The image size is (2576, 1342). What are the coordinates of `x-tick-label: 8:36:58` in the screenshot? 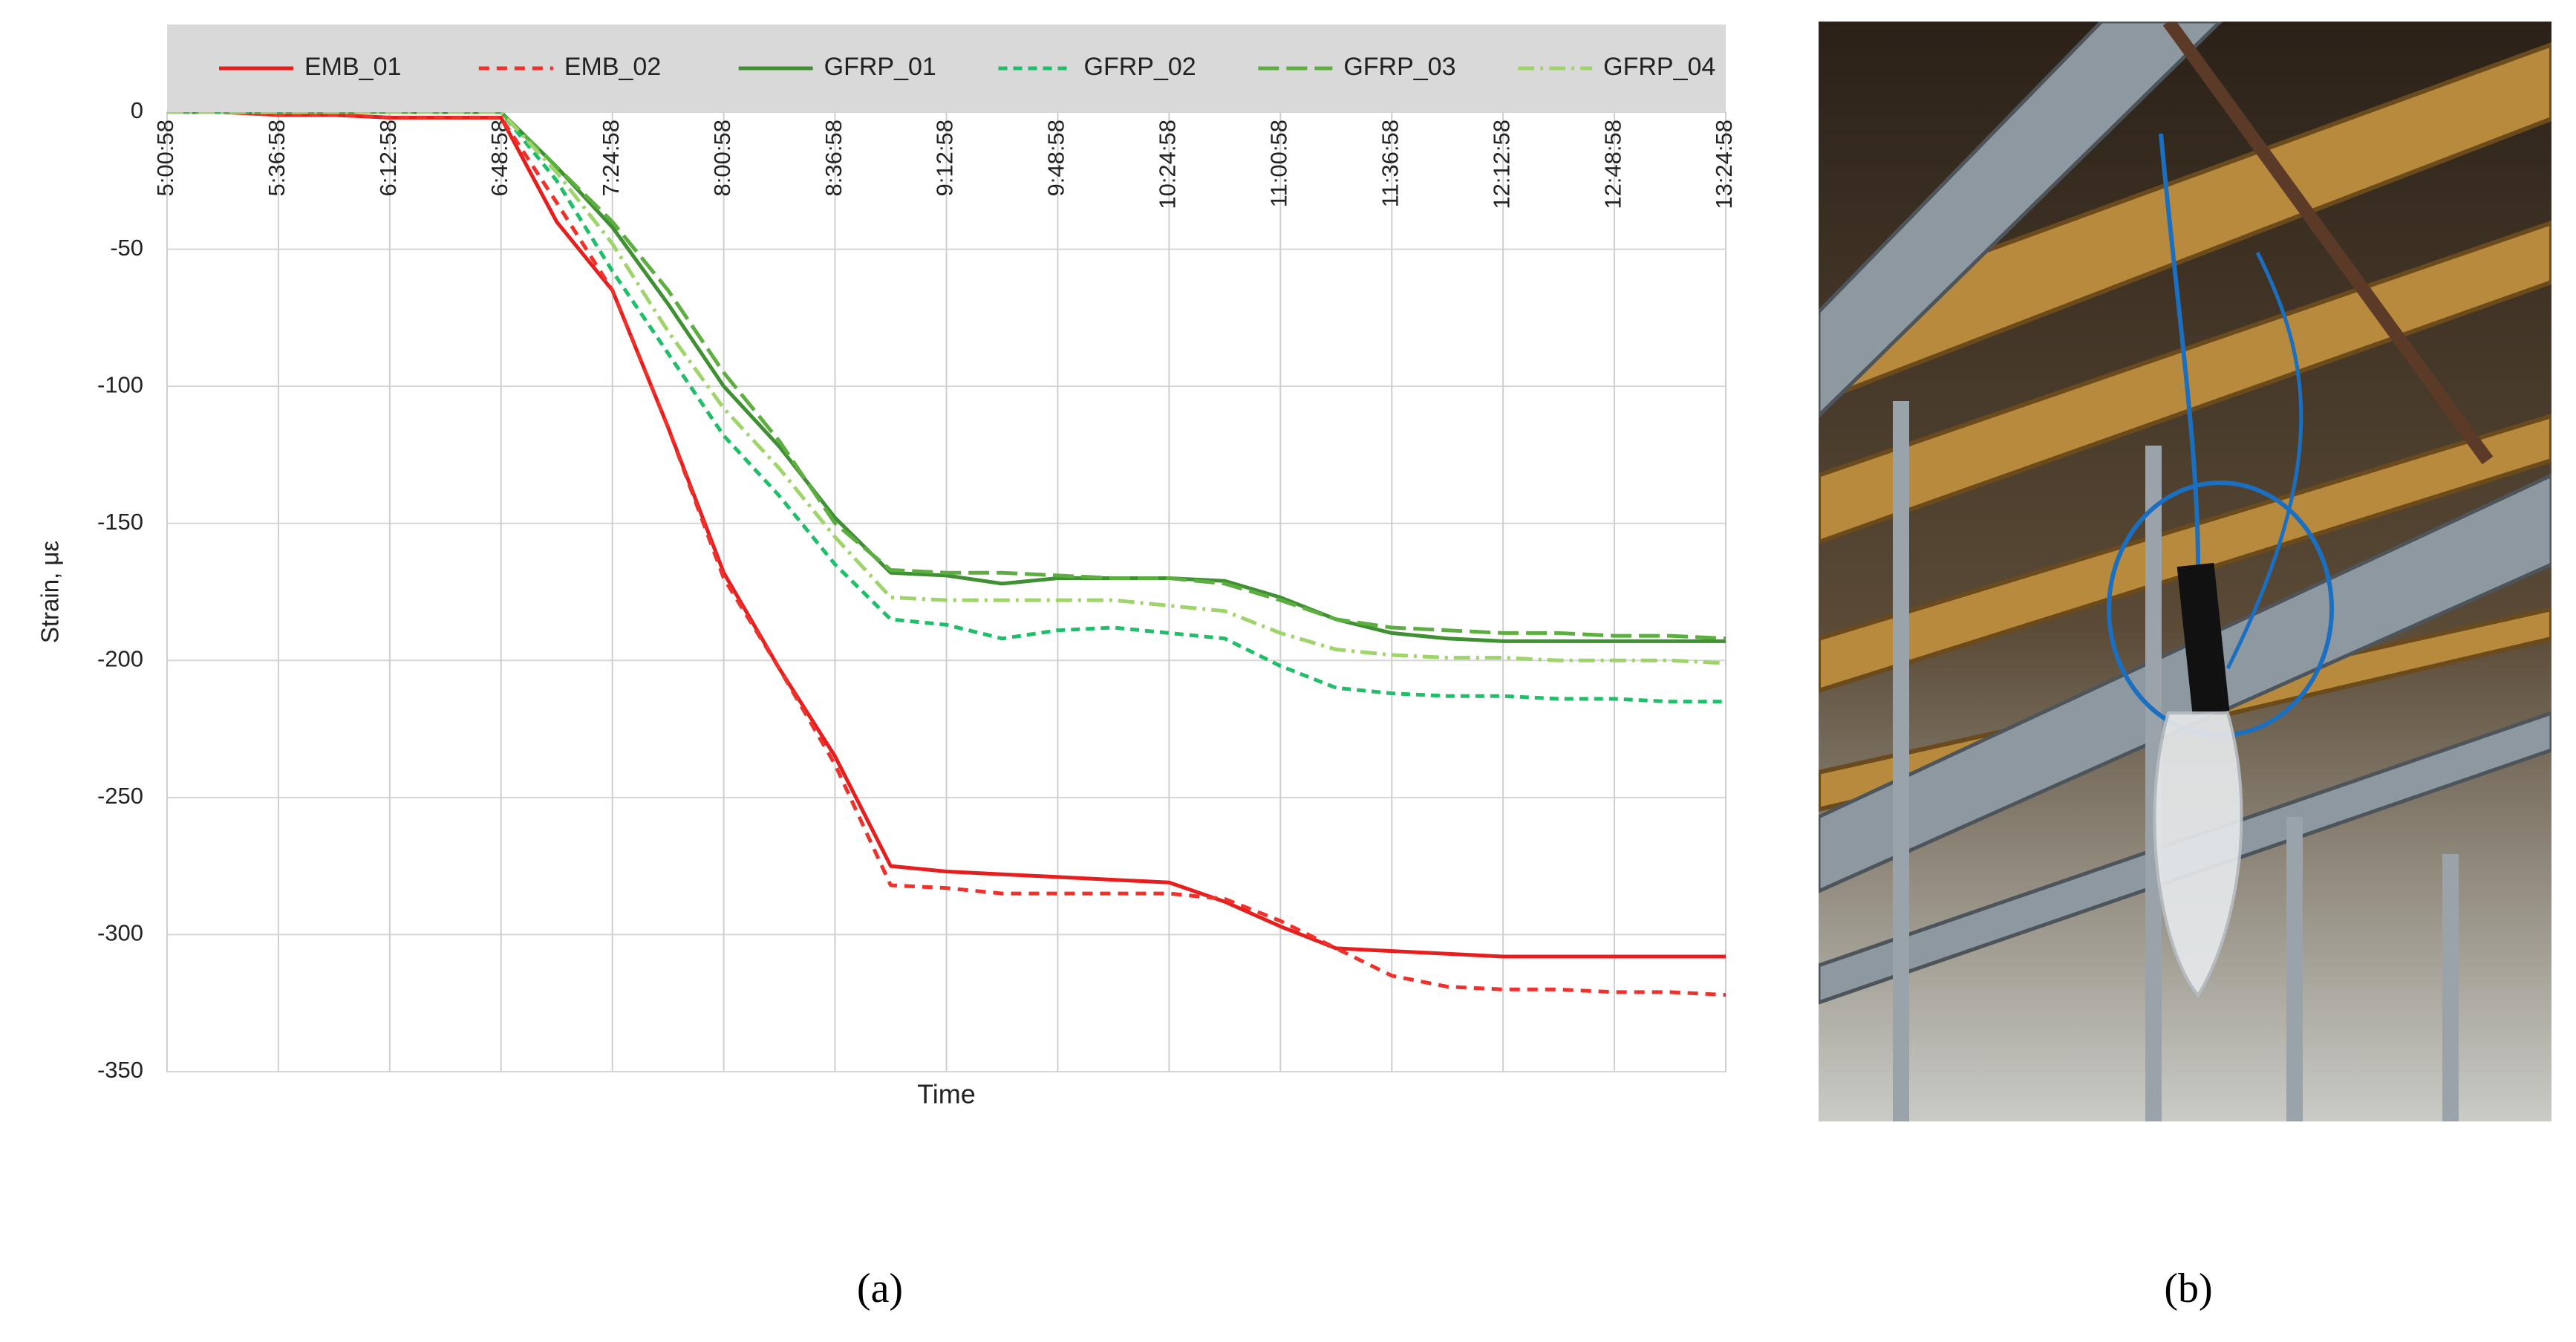 It's located at (834, 158).